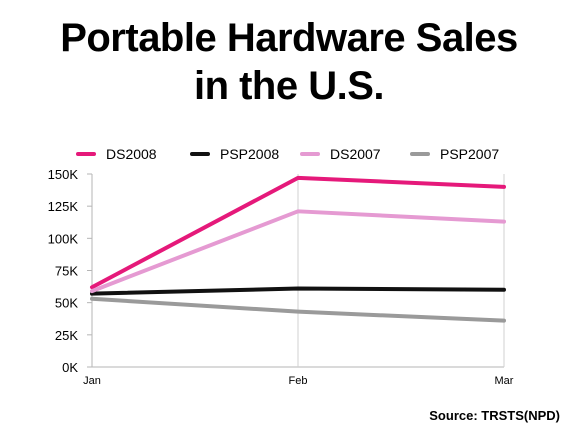  I want to click on y-tick-label: 75K, so click(66, 271).